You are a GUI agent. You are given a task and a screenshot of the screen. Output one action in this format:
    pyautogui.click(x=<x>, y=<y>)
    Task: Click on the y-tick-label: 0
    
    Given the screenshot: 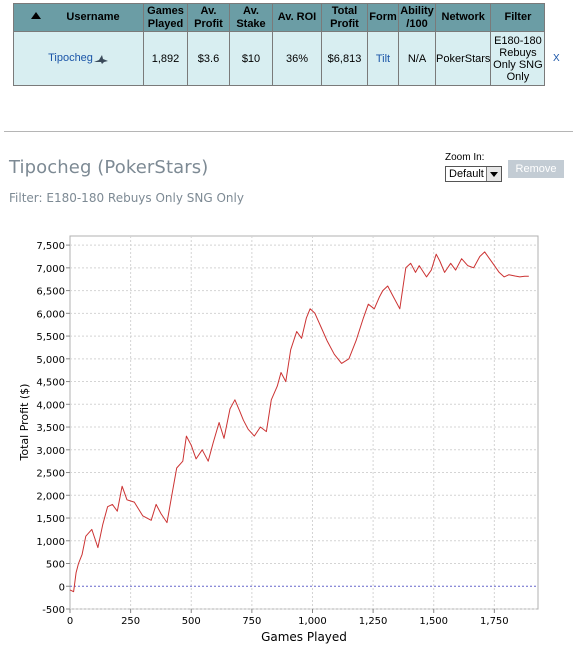 What is the action you would take?
    pyautogui.click(x=62, y=587)
    